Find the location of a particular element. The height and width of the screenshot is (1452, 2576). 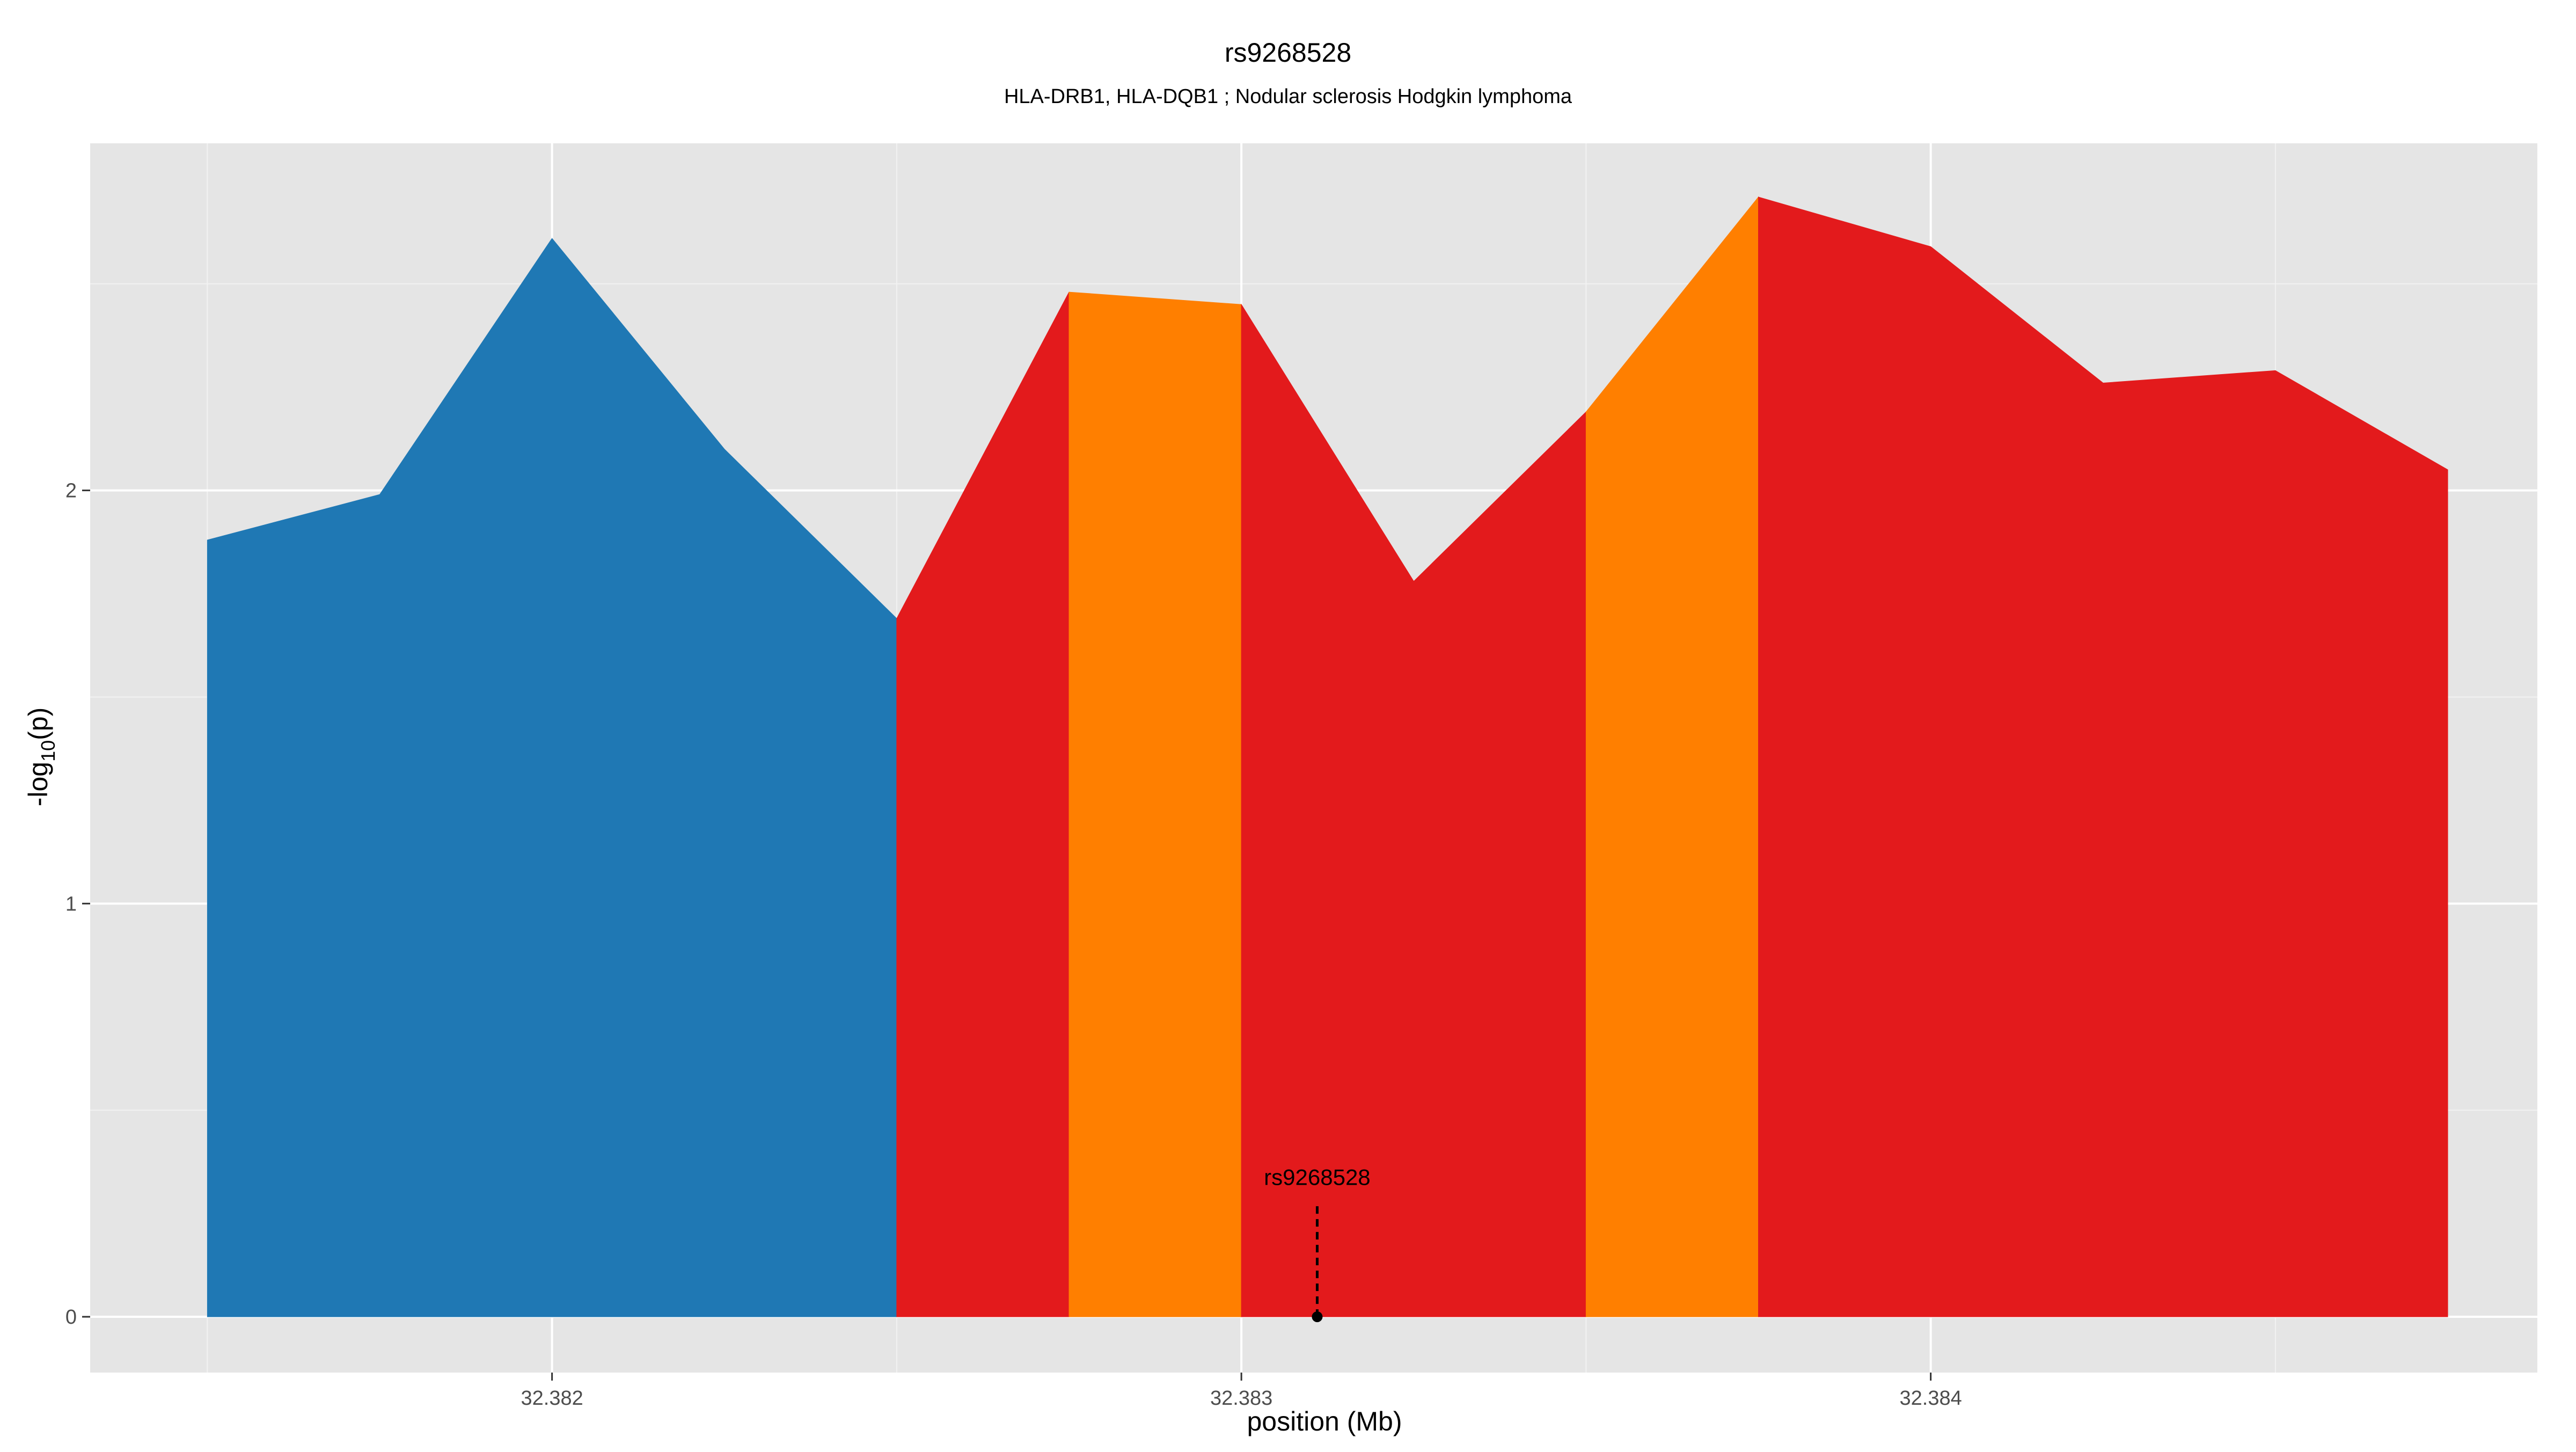

x-axis: 32.382 32.383 32.384 is located at coordinates (1241, 1391).